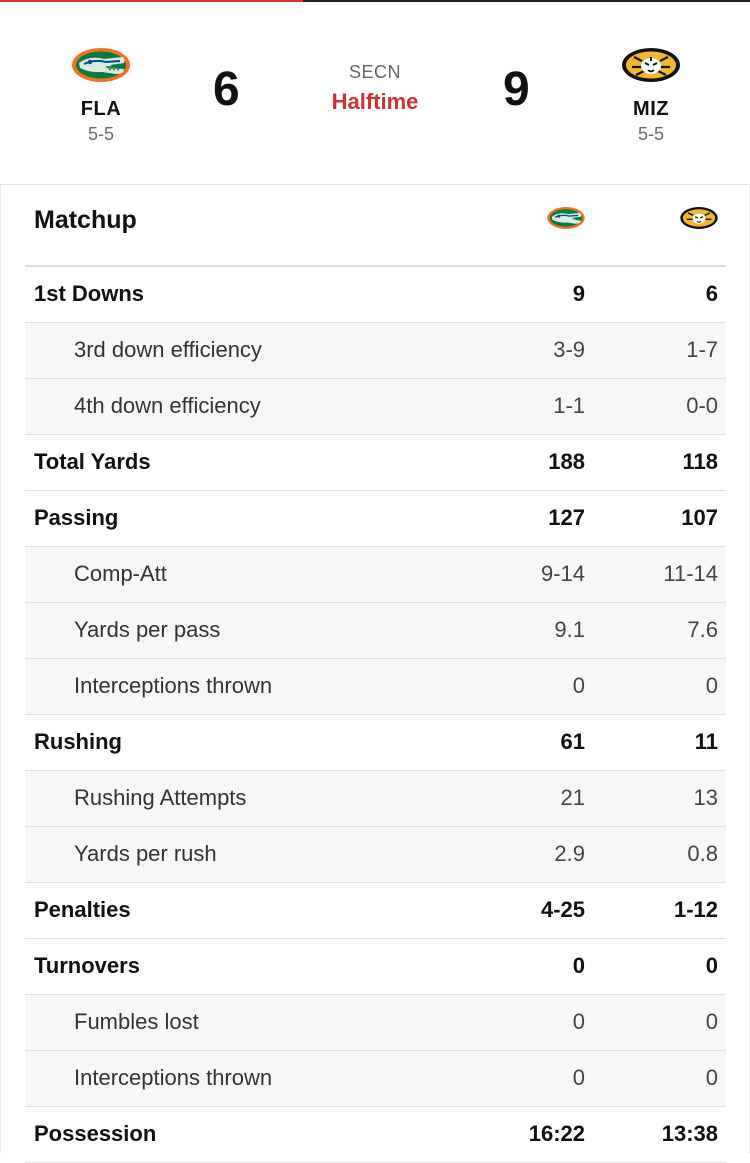  Describe the element at coordinates (168, 349) in the screenshot. I see `stat-label: 3rd down efficiency` at that location.